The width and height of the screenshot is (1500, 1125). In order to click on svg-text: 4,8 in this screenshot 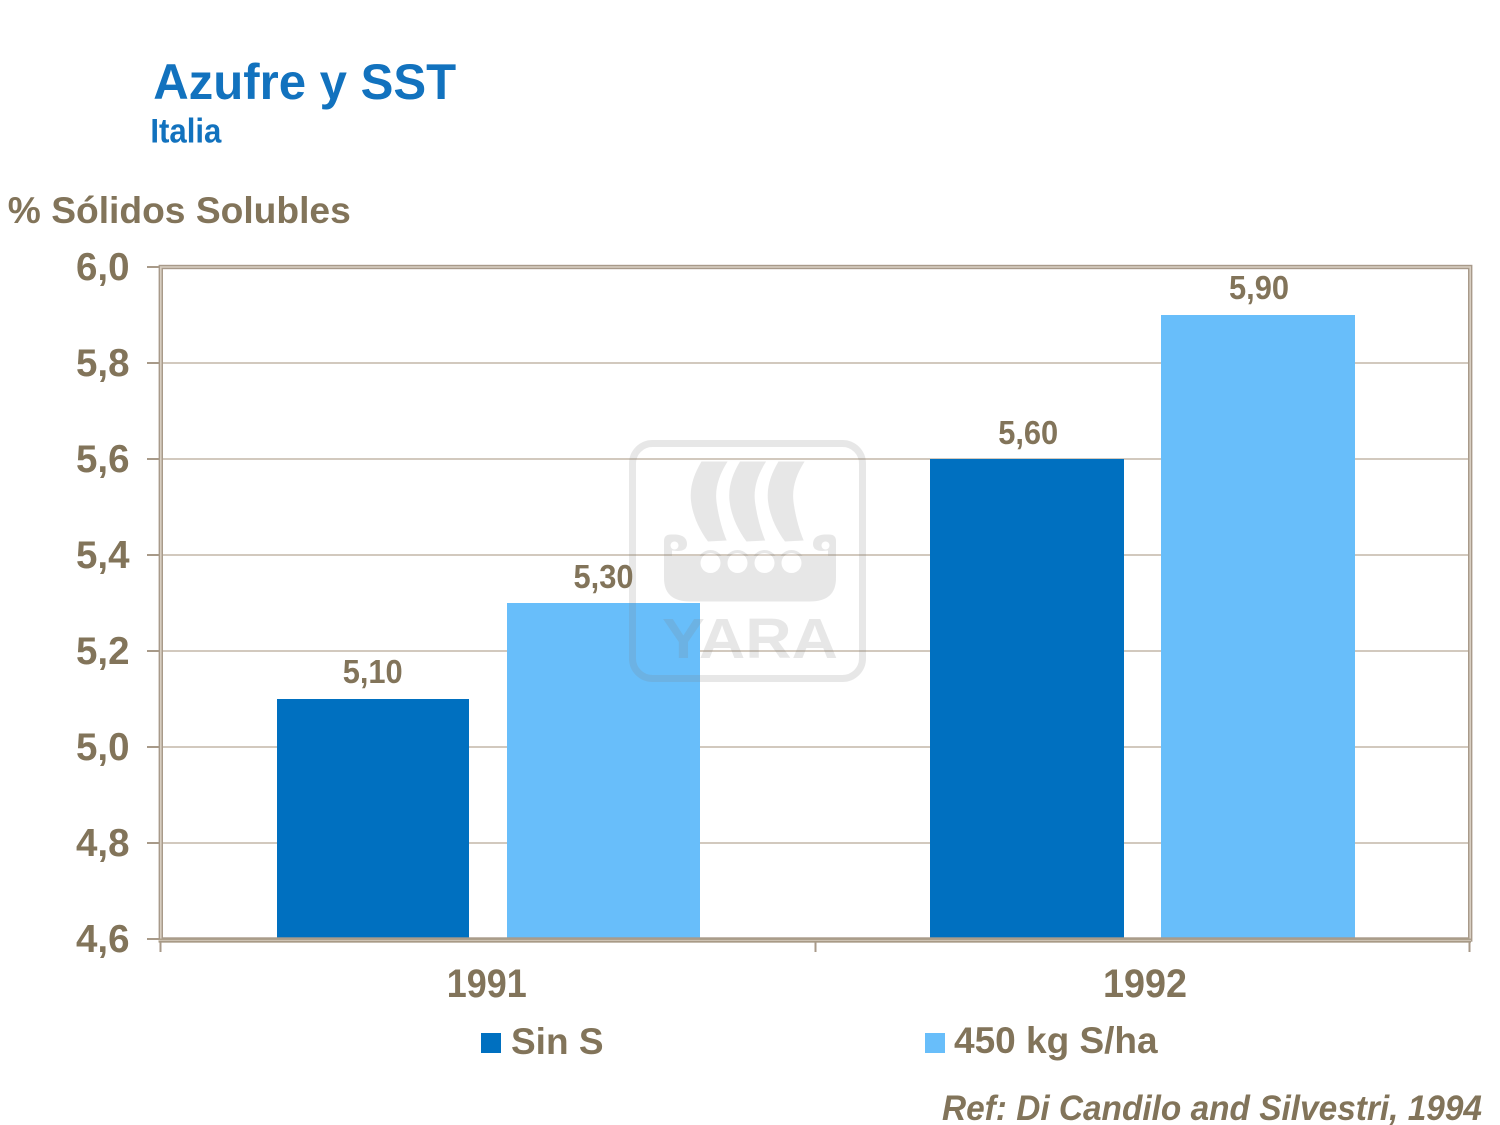, I will do `click(103, 843)`.